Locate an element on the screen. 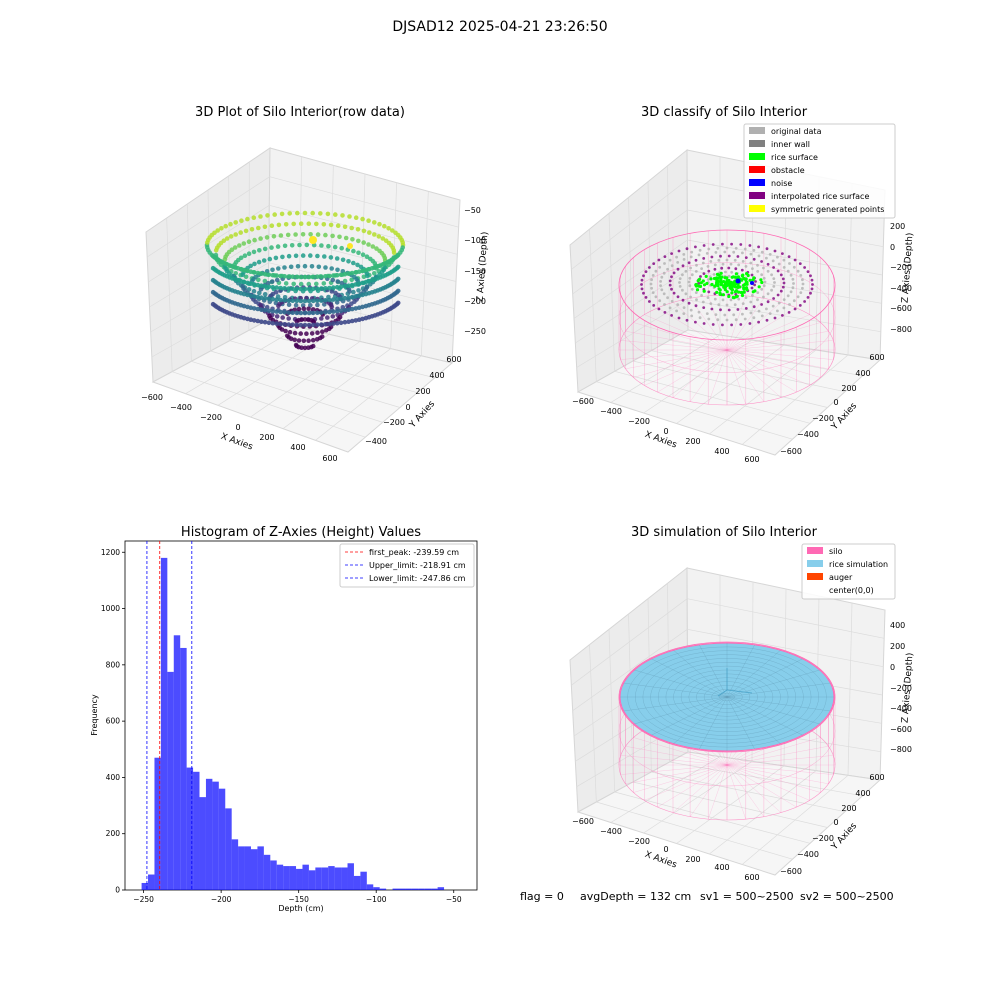 The width and height of the screenshot is (1000, 1000). histogram-y-ticks: 020040060080010001200 is located at coordinates (113, 721).